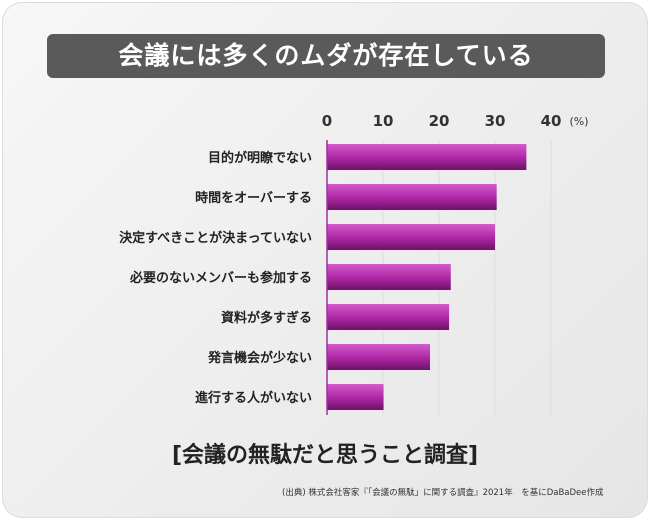  I want to click on tick-label: 0, so click(327, 121).